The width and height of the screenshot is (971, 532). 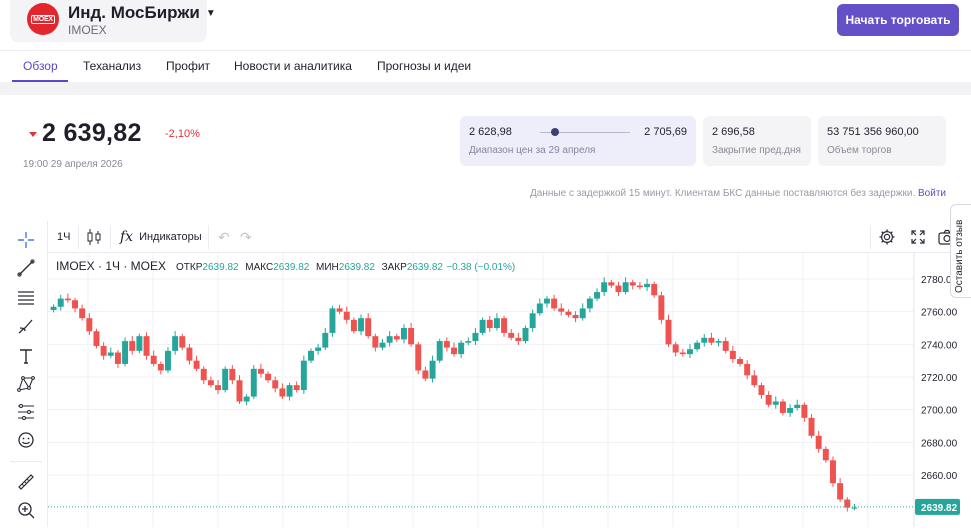 What do you see at coordinates (224, 236) in the screenshot?
I see `undo-icon: ↶` at bounding box center [224, 236].